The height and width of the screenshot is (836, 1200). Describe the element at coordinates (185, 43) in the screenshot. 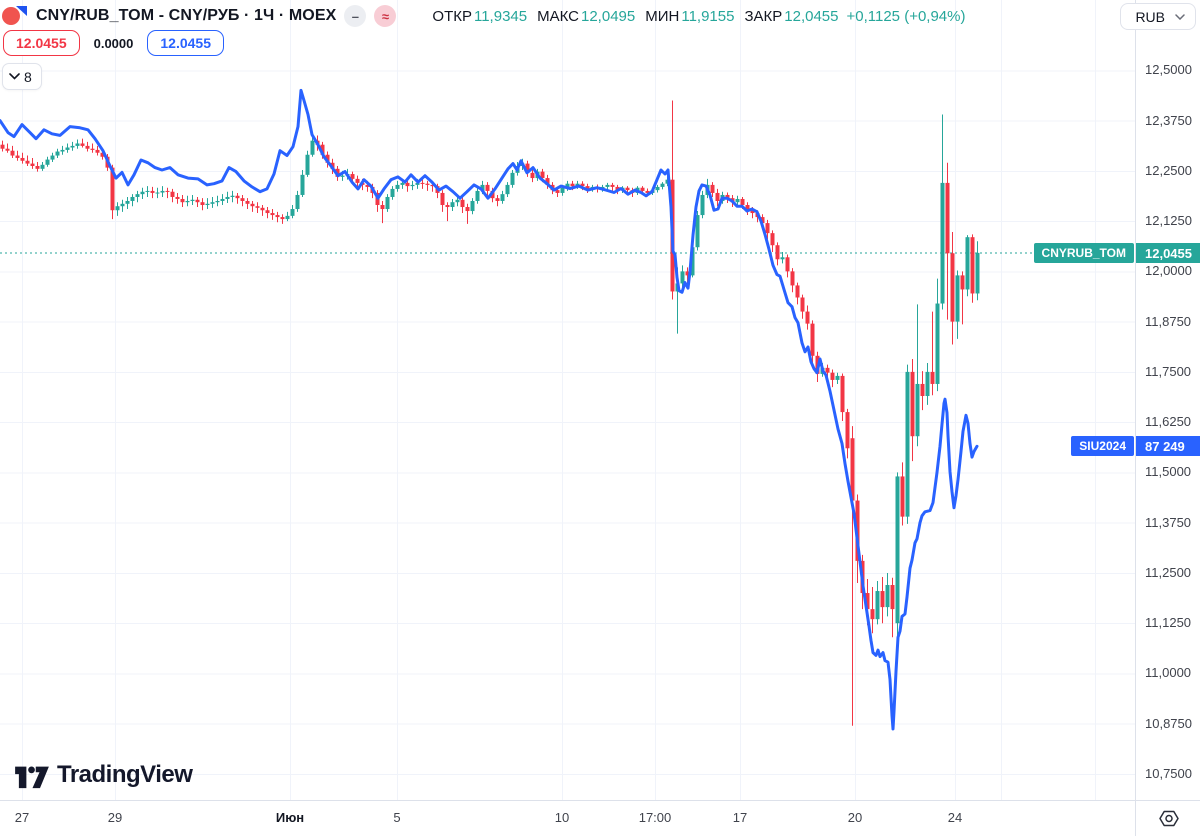

I see `buy-button: 12.0455` at that location.